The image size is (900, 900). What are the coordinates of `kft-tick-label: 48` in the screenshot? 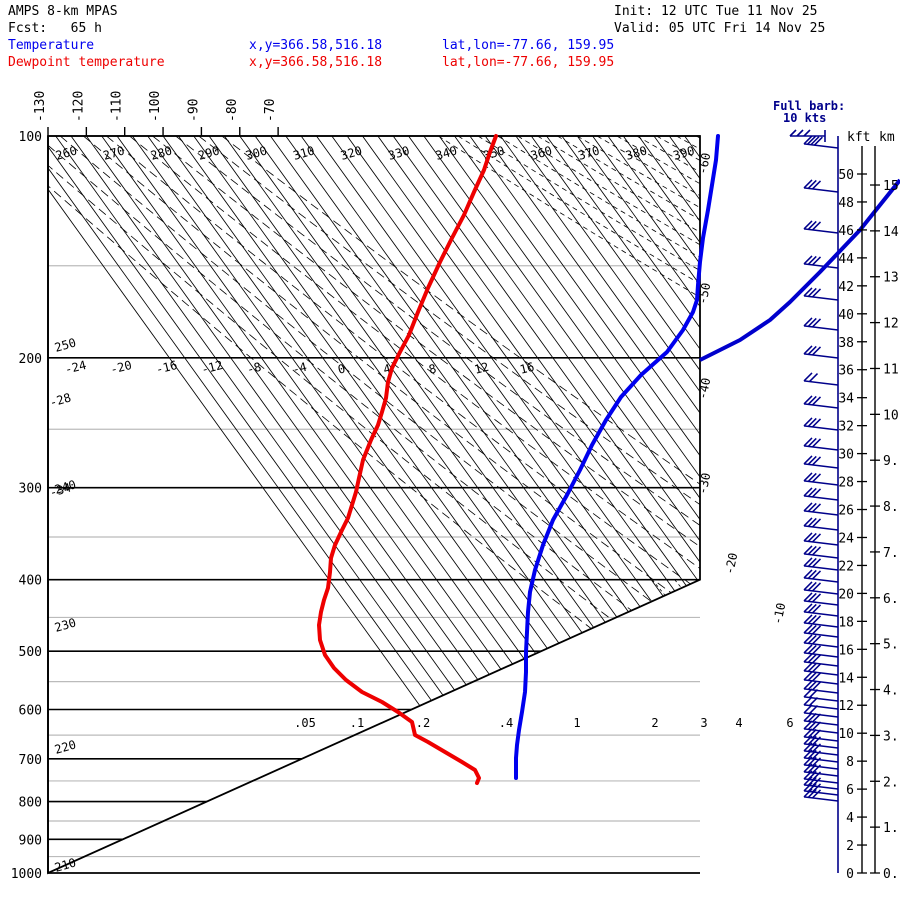 It's located at (846, 203).